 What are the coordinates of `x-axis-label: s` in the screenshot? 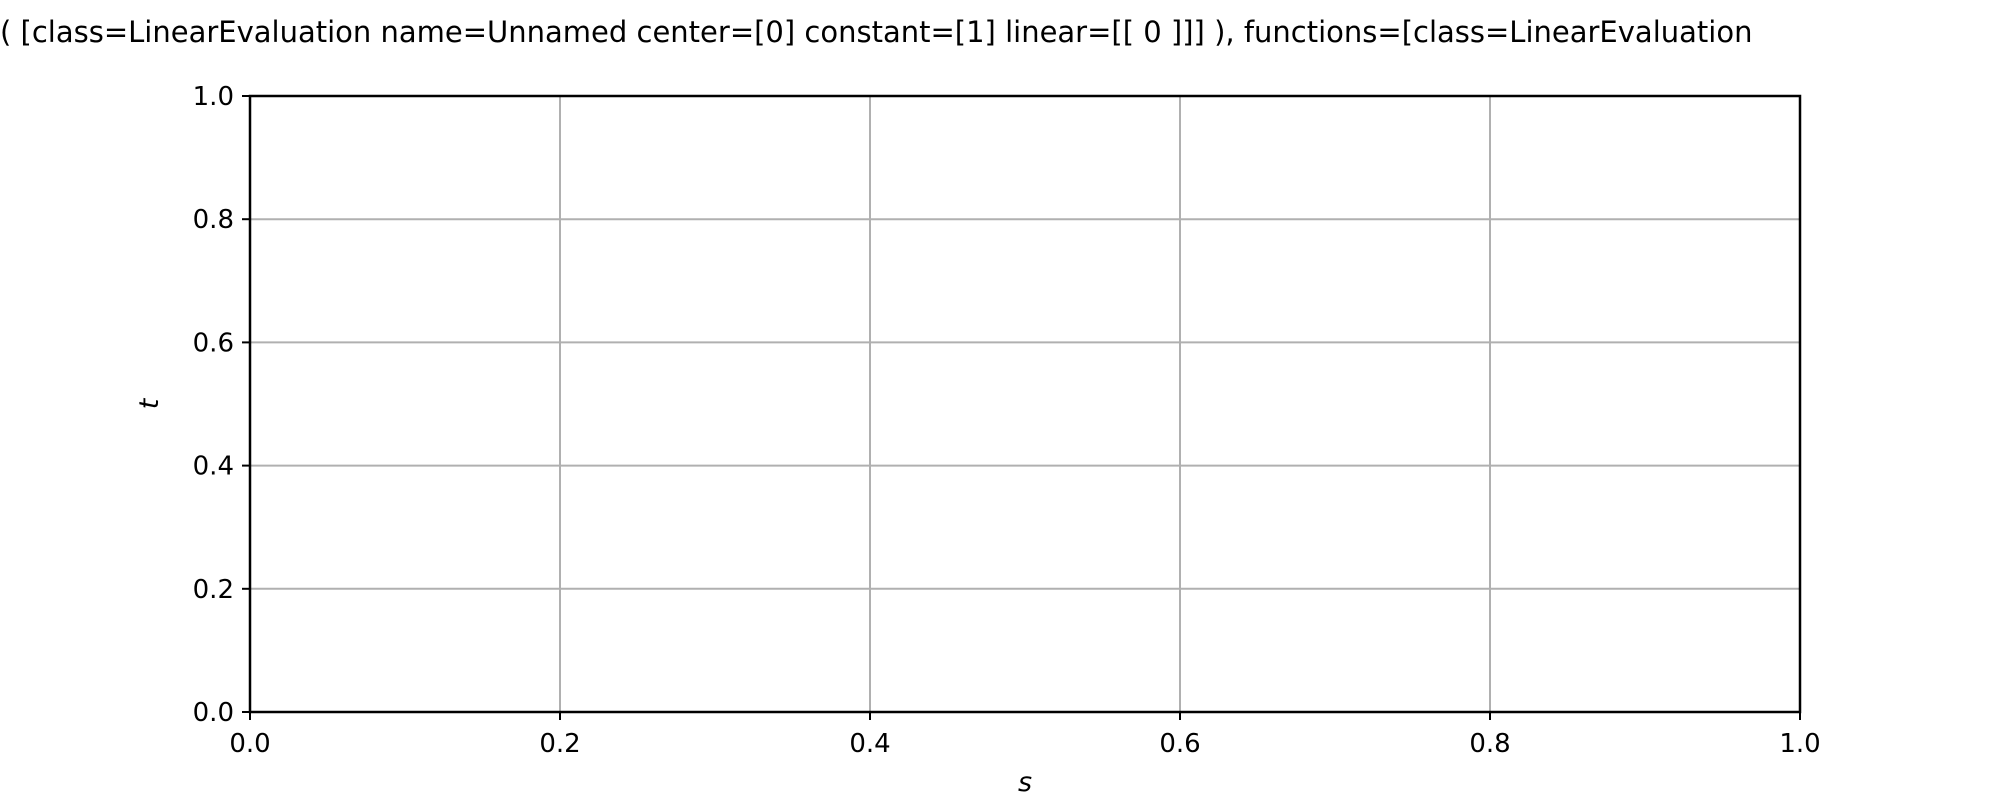 It's located at (1025, 782).